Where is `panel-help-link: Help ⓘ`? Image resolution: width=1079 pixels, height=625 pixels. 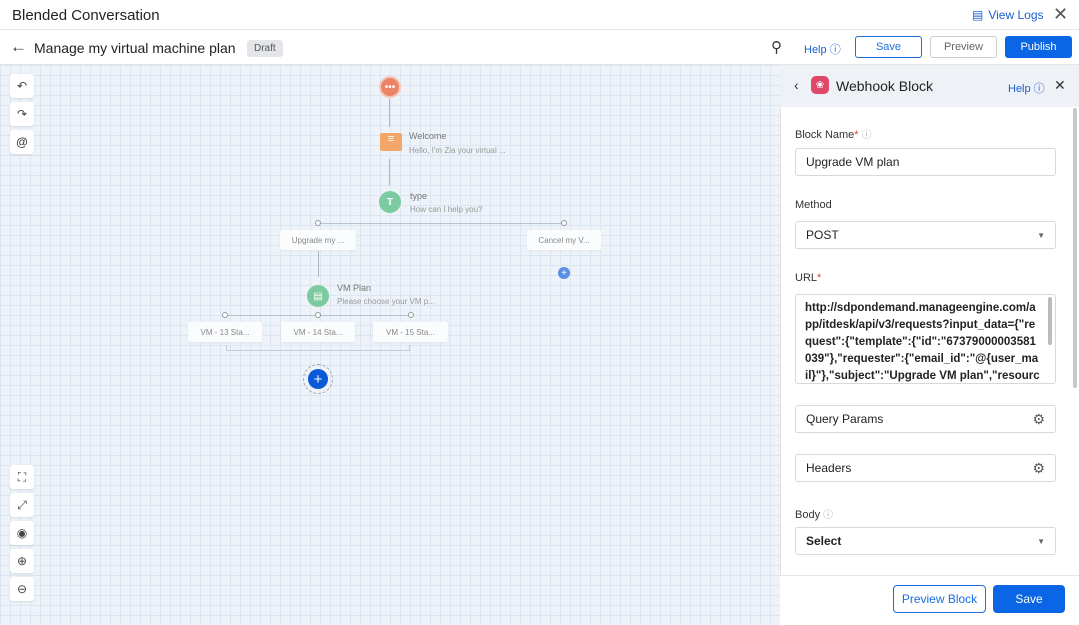
panel-help-link: Help ⓘ is located at coordinates (1026, 89).